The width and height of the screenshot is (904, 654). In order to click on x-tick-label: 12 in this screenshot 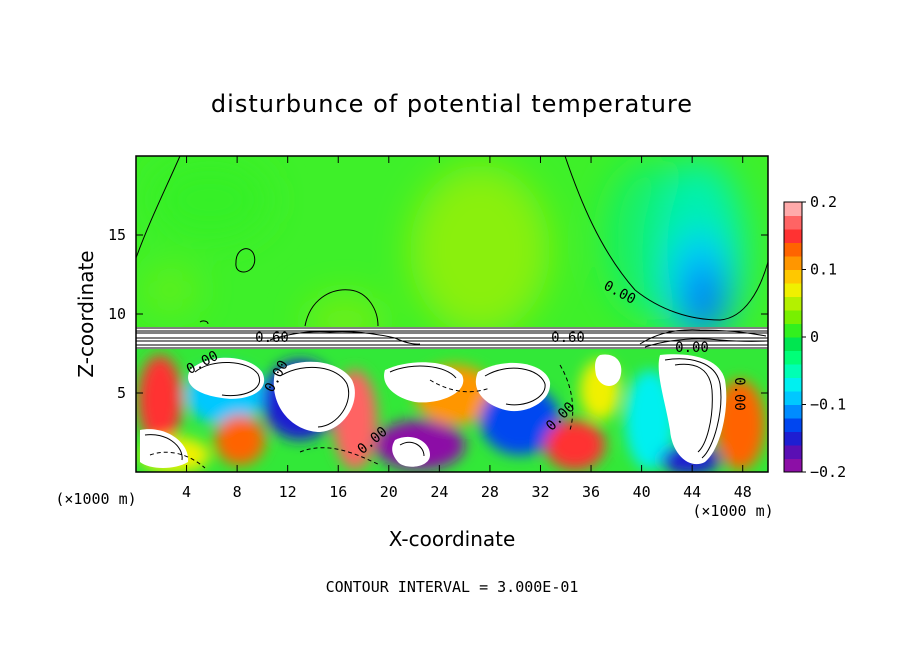, I will do `click(288, 492)`.